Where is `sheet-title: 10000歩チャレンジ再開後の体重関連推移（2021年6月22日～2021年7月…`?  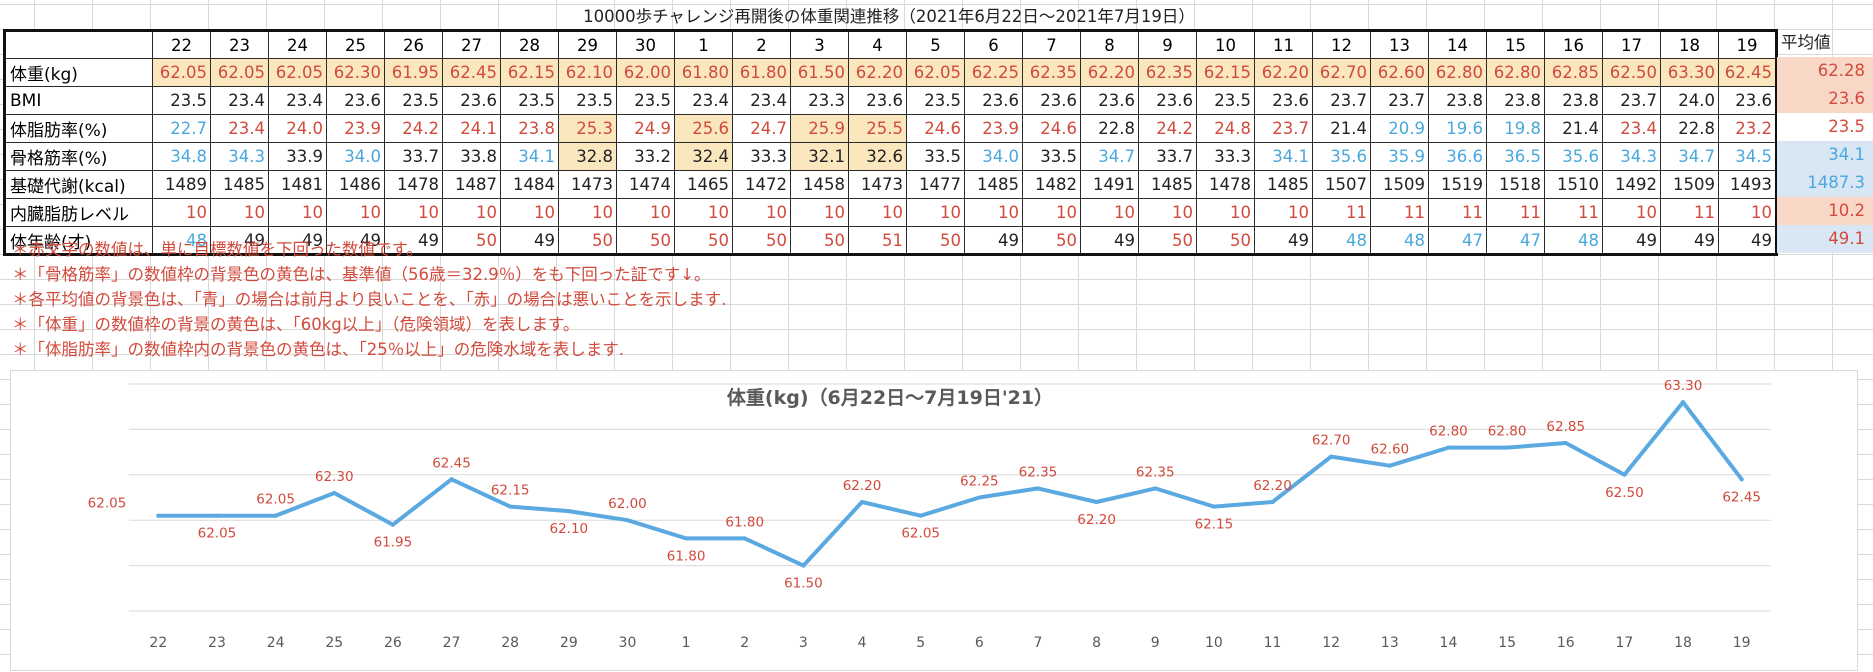 sheet-title: 10000歩チャレンジ再開後の体重関連推移（2021年6月22日～2021年7月… is located at coordinates (889, 16).